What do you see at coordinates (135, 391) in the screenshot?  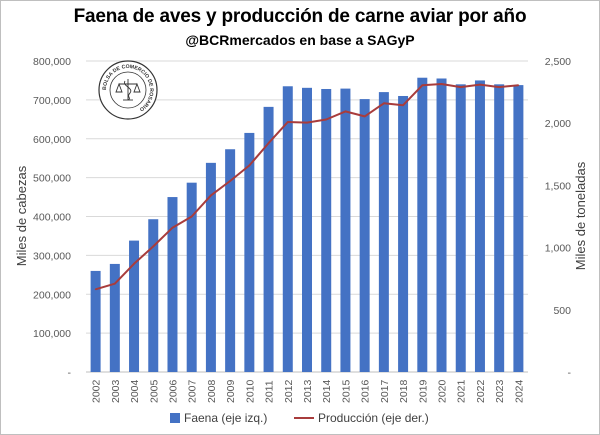 I see `x-tick-label: 2004` at bounding box center [135, 391].